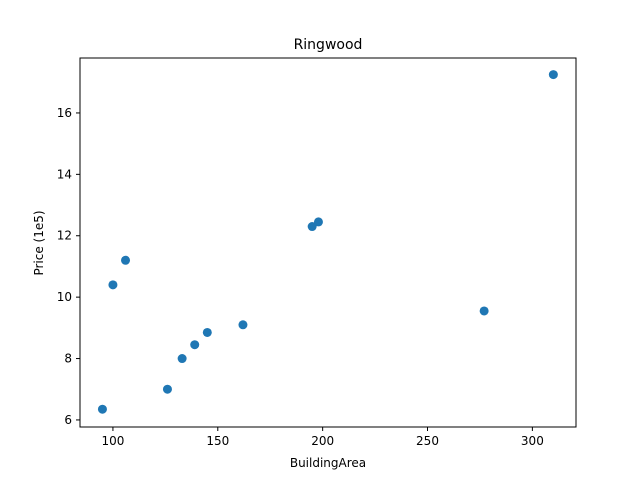  What do you see at coordinates (532, 441) in the screenshot?
I see `x-tick-label: 300` at bounding box center [532, 441].